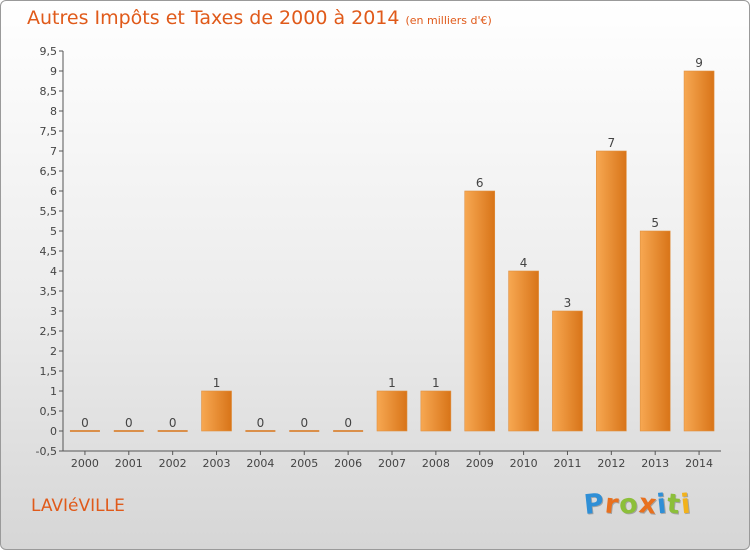  I want to click on proxiti-logo: Proxiti, so click(638, 504).